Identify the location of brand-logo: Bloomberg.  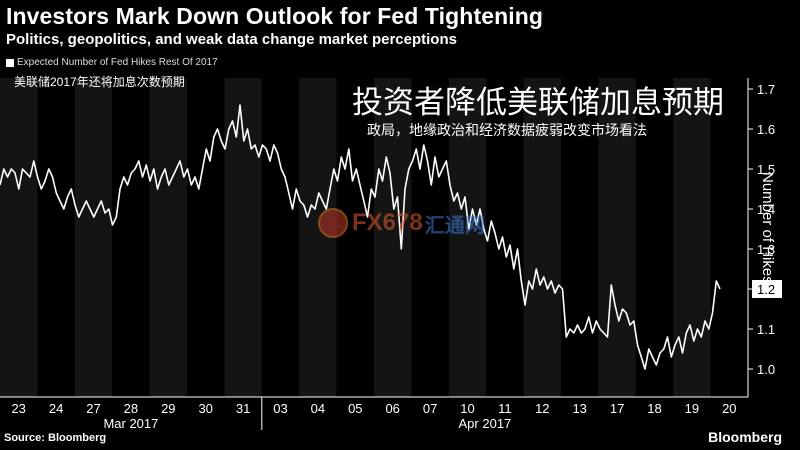
(745, 437).